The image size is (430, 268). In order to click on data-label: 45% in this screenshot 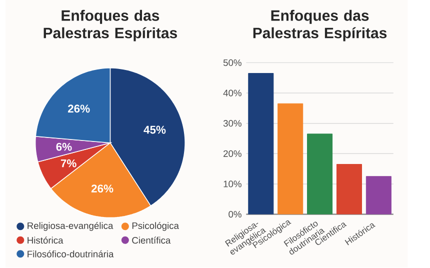, I will do `click(155, 130)`.